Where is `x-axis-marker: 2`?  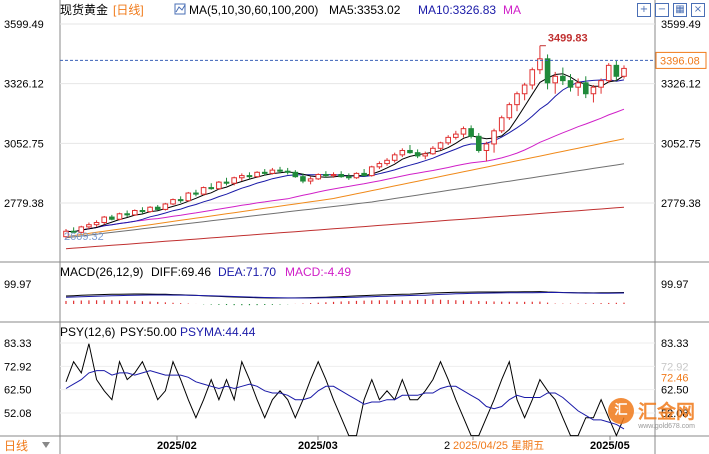
x-axis-marker: 2 is located at coordinates (447, 446).